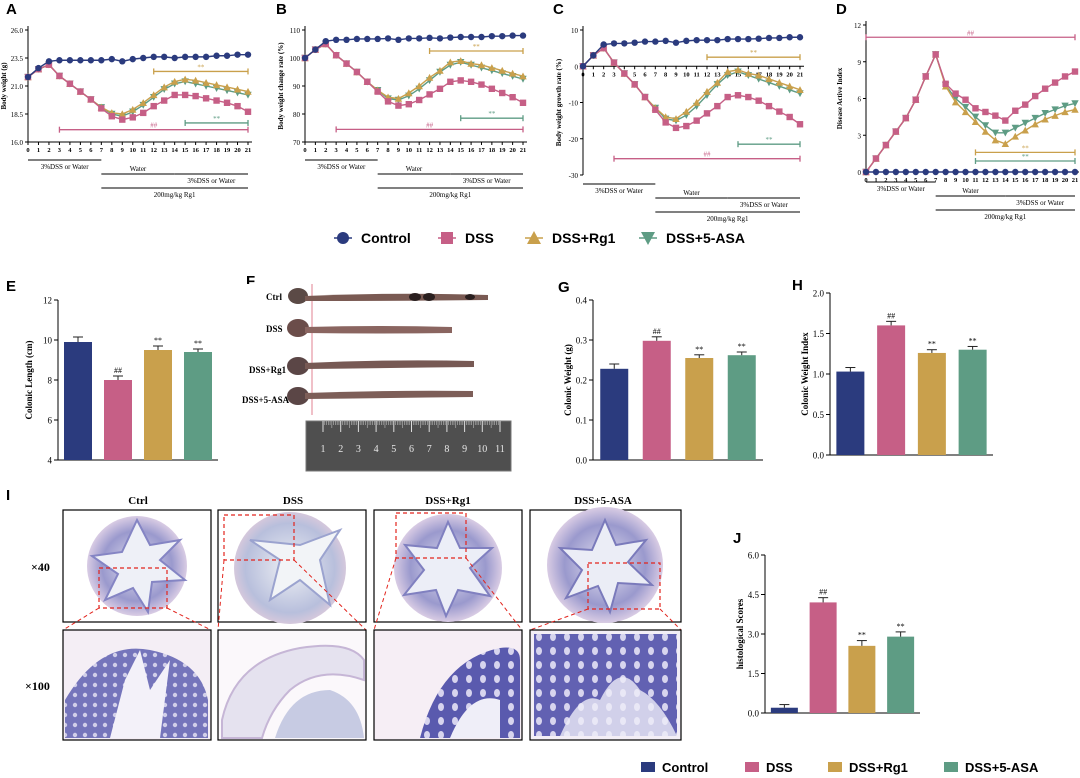 This screenshot has height=778, width=1080. I want to click on y-tick-label: 21.0, so click(17, 87).